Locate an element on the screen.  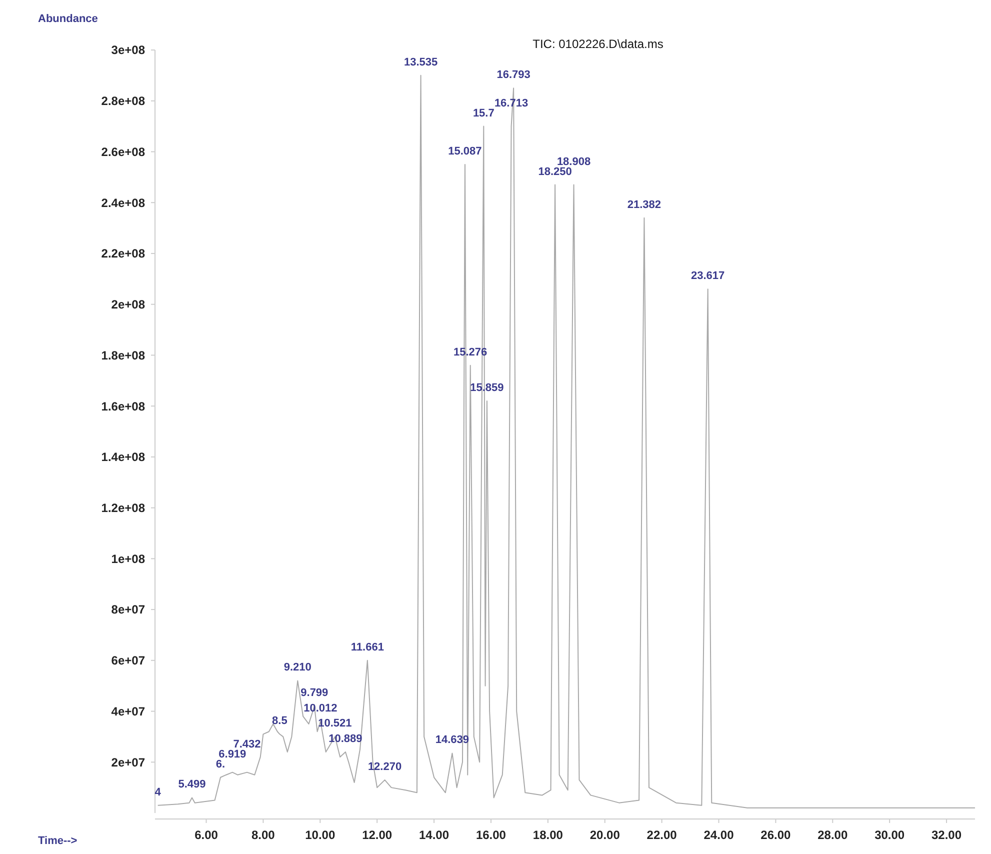
y-tick-label: 2e+08 is located at coordinates (128, 305).